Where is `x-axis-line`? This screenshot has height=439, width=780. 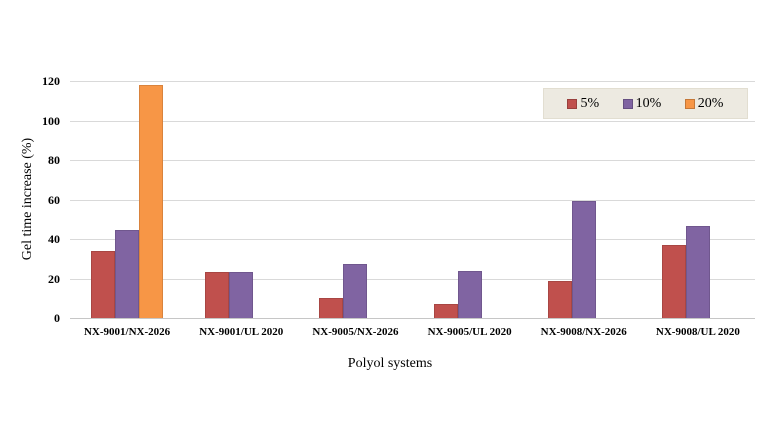 x-axis-line is located at coordinates (412, 318).